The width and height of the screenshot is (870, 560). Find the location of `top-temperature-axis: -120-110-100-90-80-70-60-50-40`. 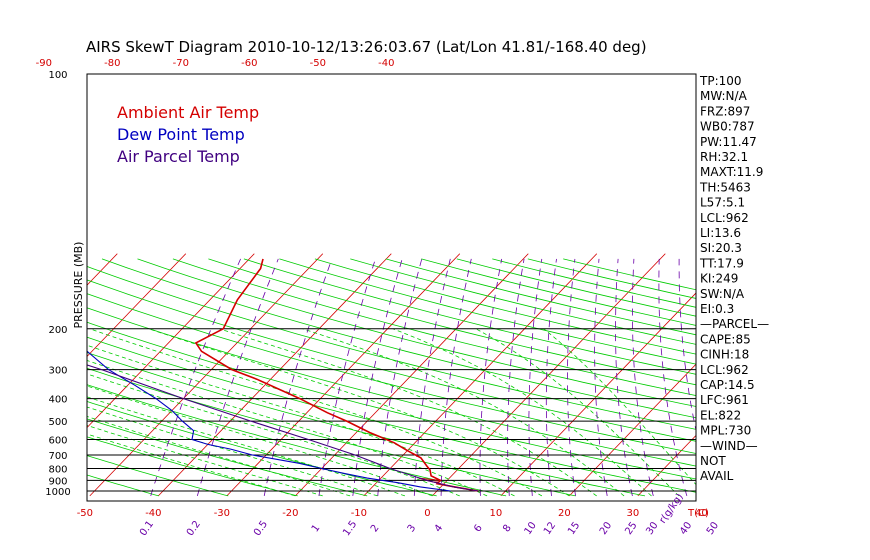

top-temperature-axis: -120-110-100-90-80-70-60-50-40 is located at coordinates (215, 63).